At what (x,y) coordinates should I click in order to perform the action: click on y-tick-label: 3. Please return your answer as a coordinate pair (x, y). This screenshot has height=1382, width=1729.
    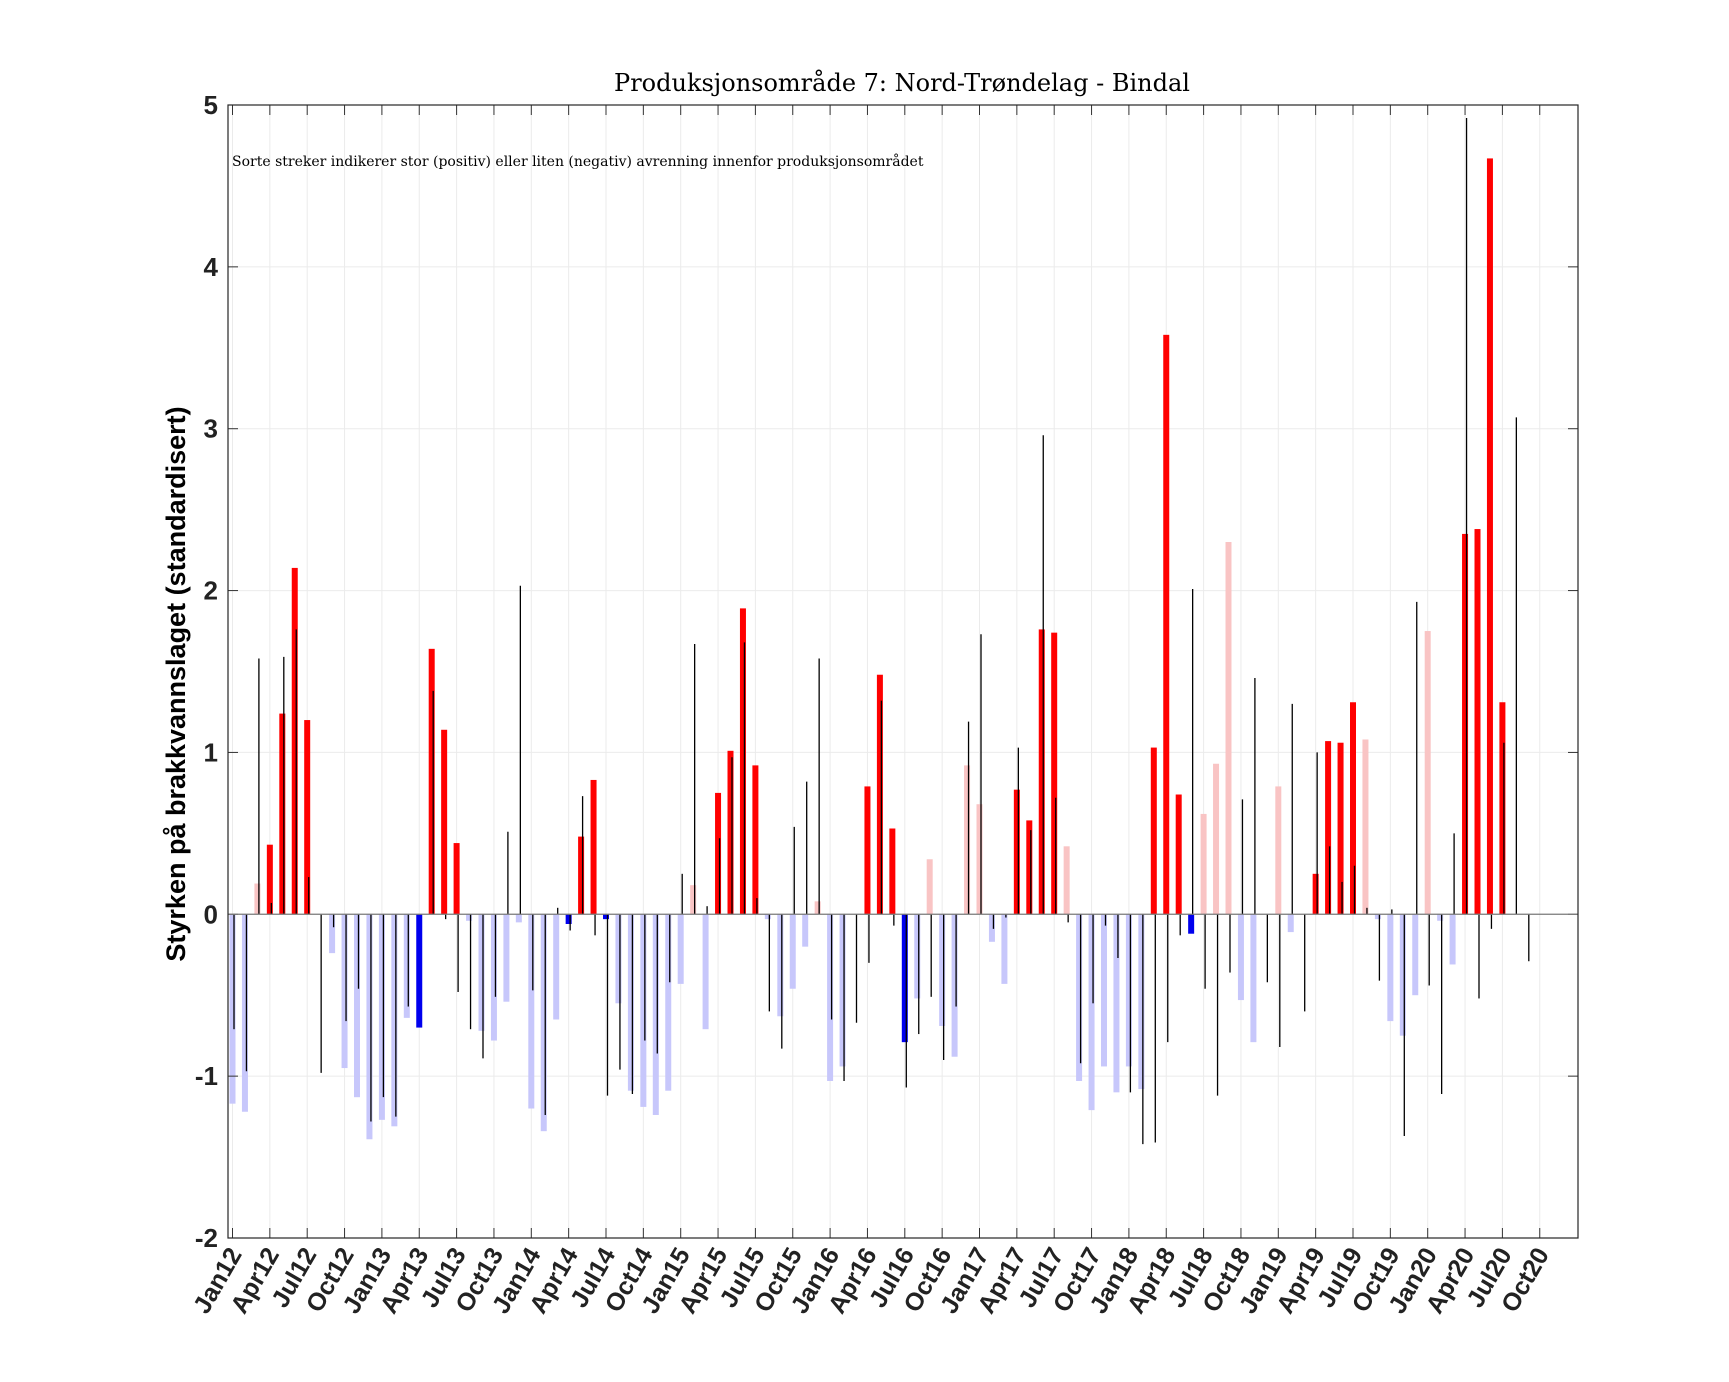
    Looking at the image, I should click on (211, 429).